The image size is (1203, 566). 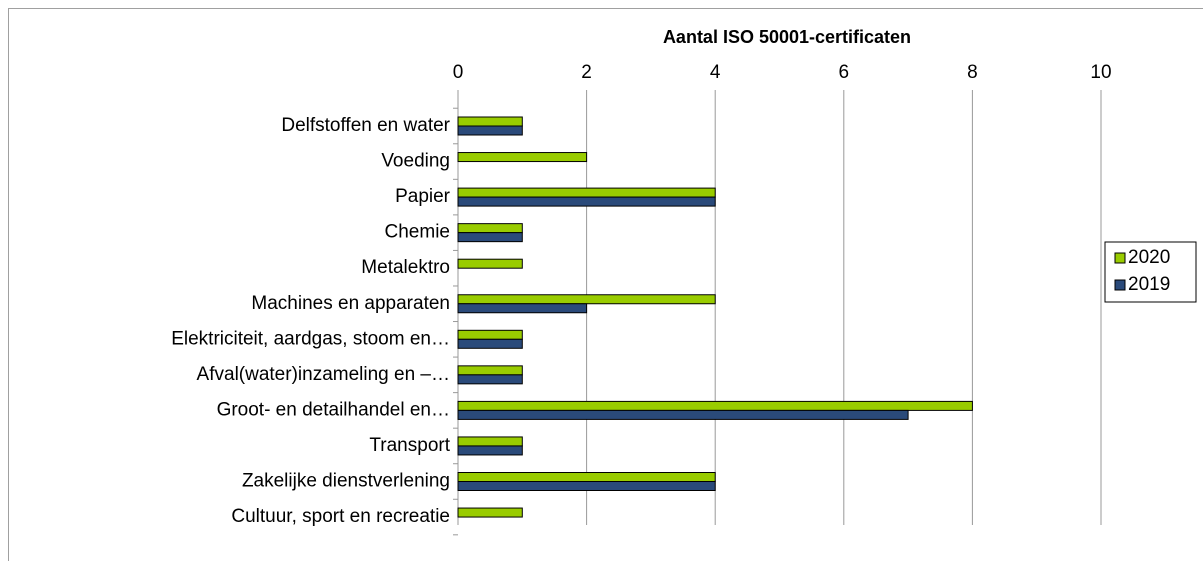 I want to click on y-tick-label: Chemie, so click(x=417, y=232).